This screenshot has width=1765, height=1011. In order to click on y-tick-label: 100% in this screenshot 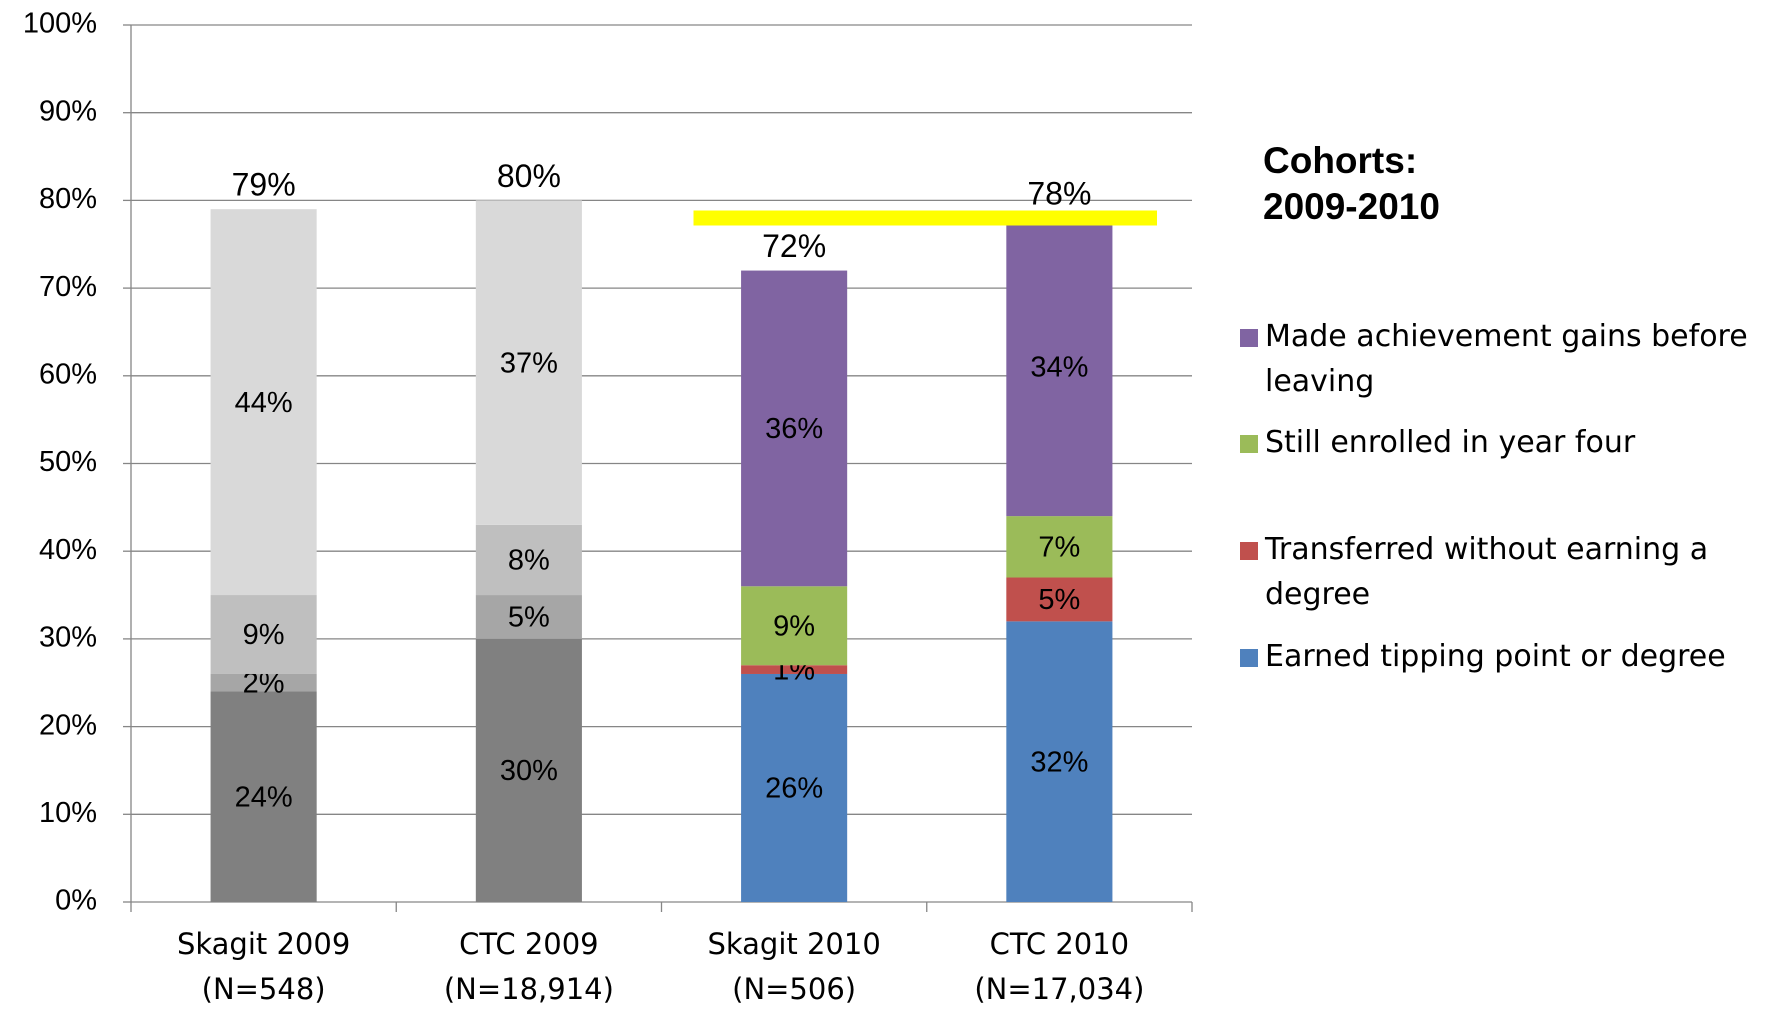, I will do `click(60, 24)`.